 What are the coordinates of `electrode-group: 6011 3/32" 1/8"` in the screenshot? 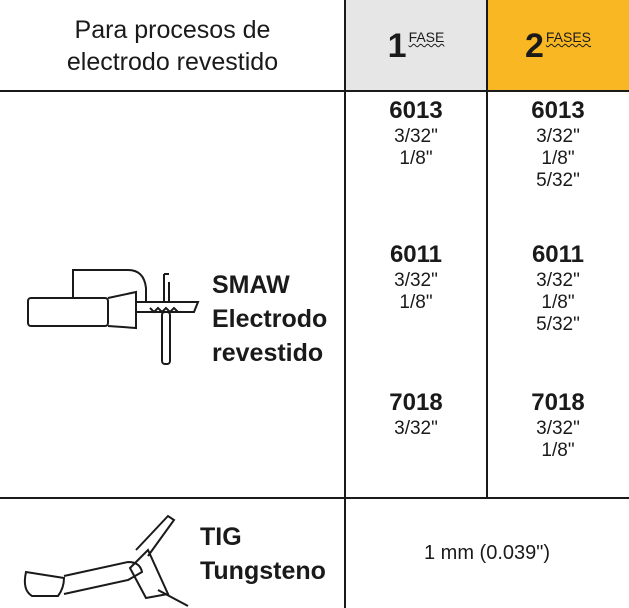 It's located at (416, 277).